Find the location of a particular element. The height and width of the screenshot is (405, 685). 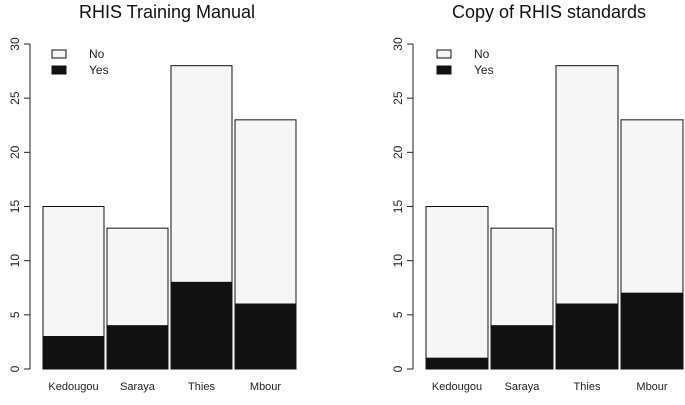

chart-title: RHIS Training Manual is located at coordinates (167, 12).